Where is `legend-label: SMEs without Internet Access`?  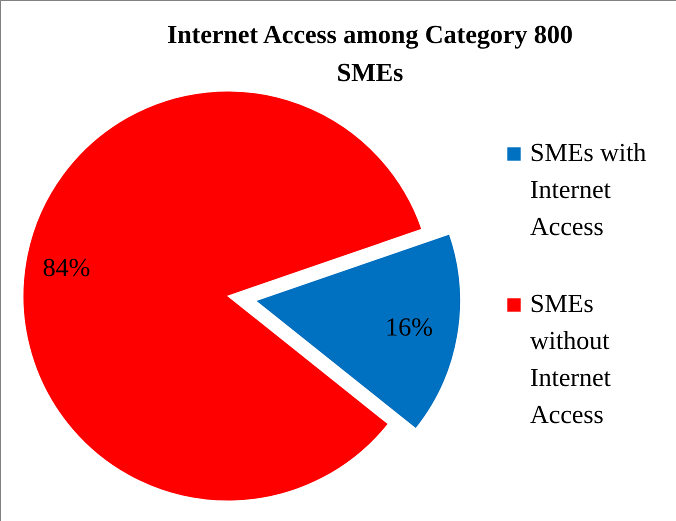
legend-label: SMEs without Internet Access is located at coordinates (571, 359).